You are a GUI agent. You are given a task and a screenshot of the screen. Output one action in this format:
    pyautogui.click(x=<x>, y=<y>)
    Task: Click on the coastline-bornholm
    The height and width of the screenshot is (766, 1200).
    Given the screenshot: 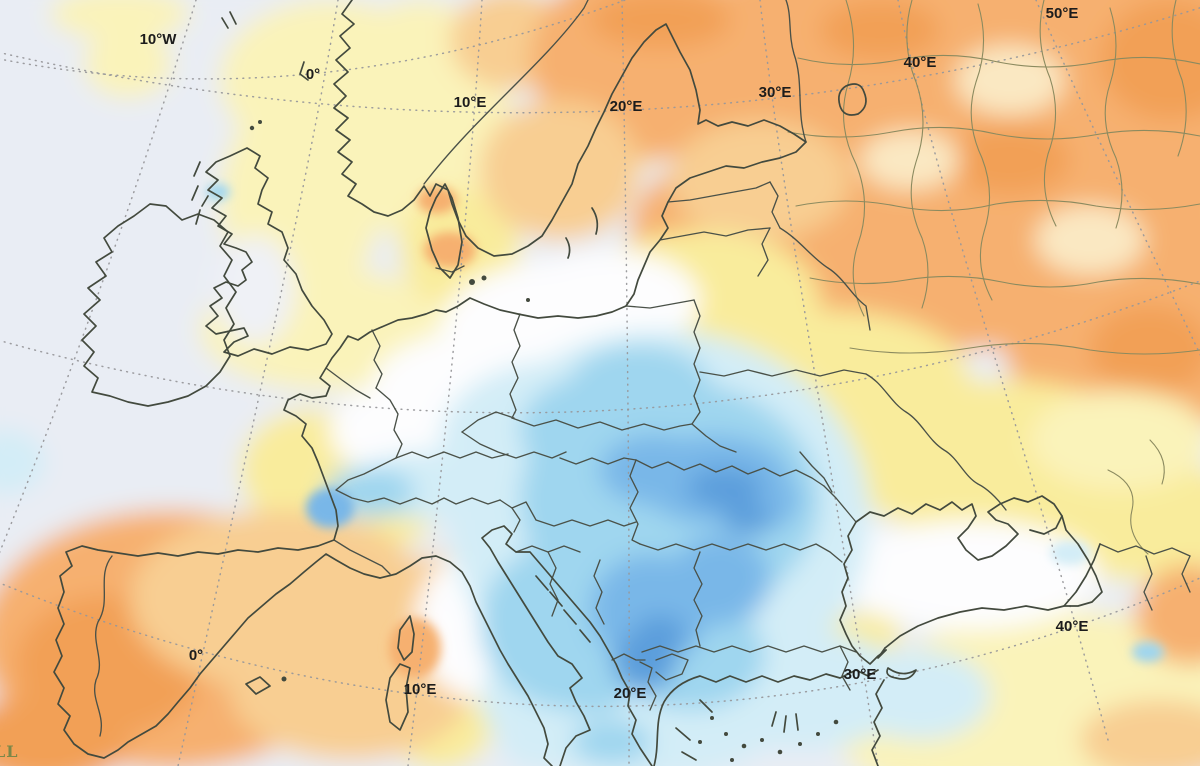 What is the action you would take?
    pyautogui.click(x=528, y=300)
    